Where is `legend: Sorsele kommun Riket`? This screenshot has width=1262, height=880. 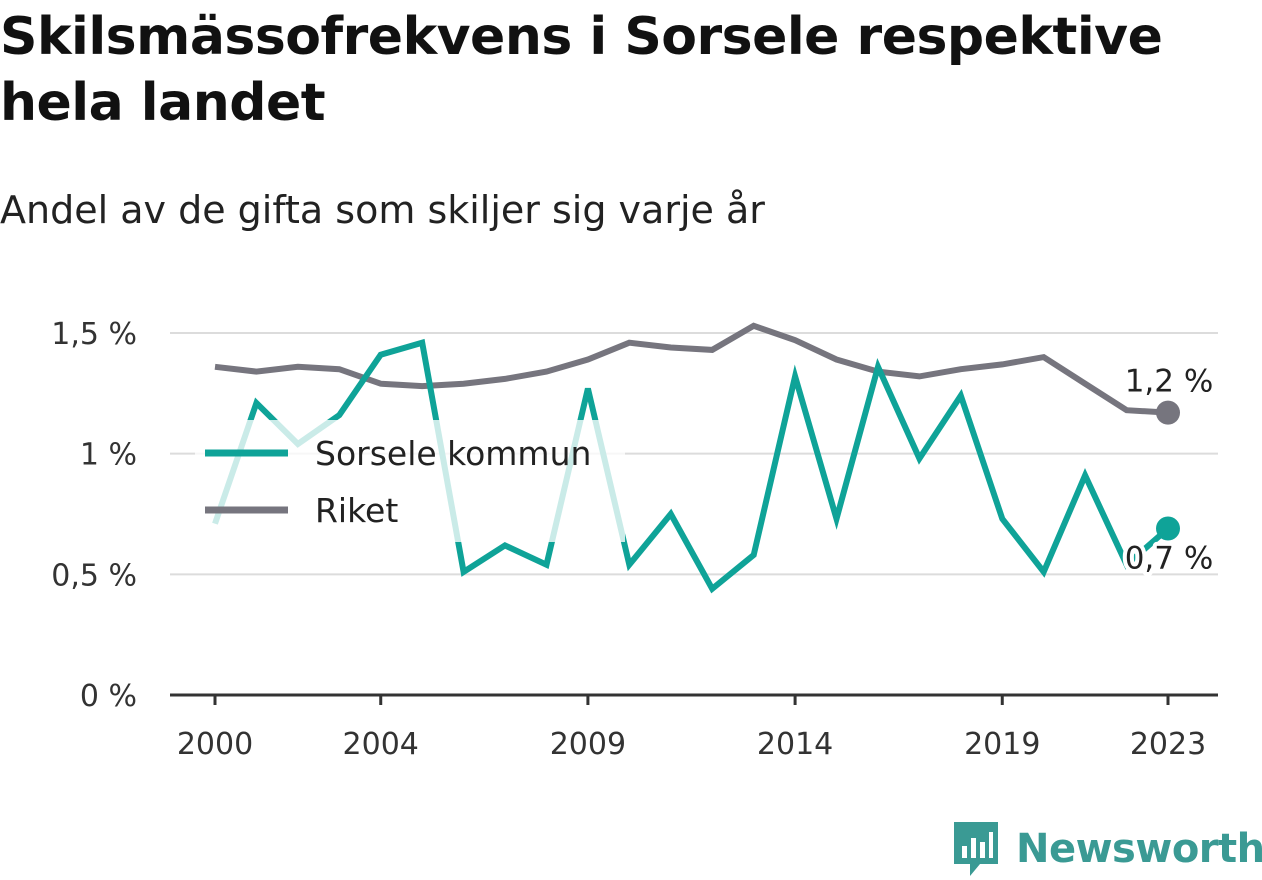 legend: Sorsele kommun Riket is located at coordinates (398, 482).